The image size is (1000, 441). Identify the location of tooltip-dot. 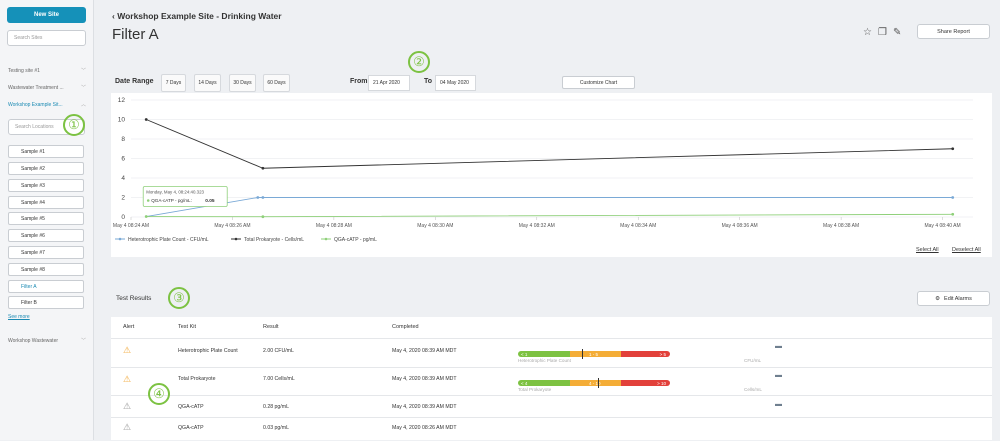
(148, 200).